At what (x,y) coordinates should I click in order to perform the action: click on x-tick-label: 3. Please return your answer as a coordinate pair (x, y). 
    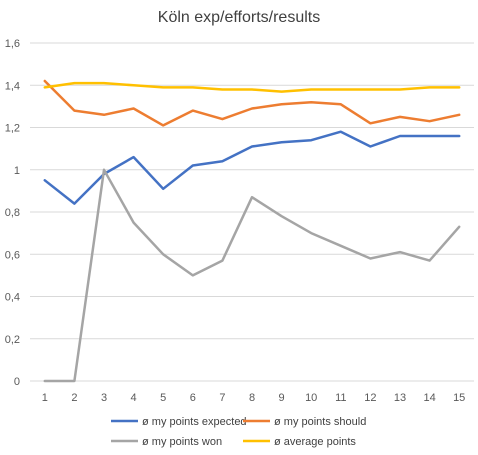
    Looking at the image, I should click on (104, 398).